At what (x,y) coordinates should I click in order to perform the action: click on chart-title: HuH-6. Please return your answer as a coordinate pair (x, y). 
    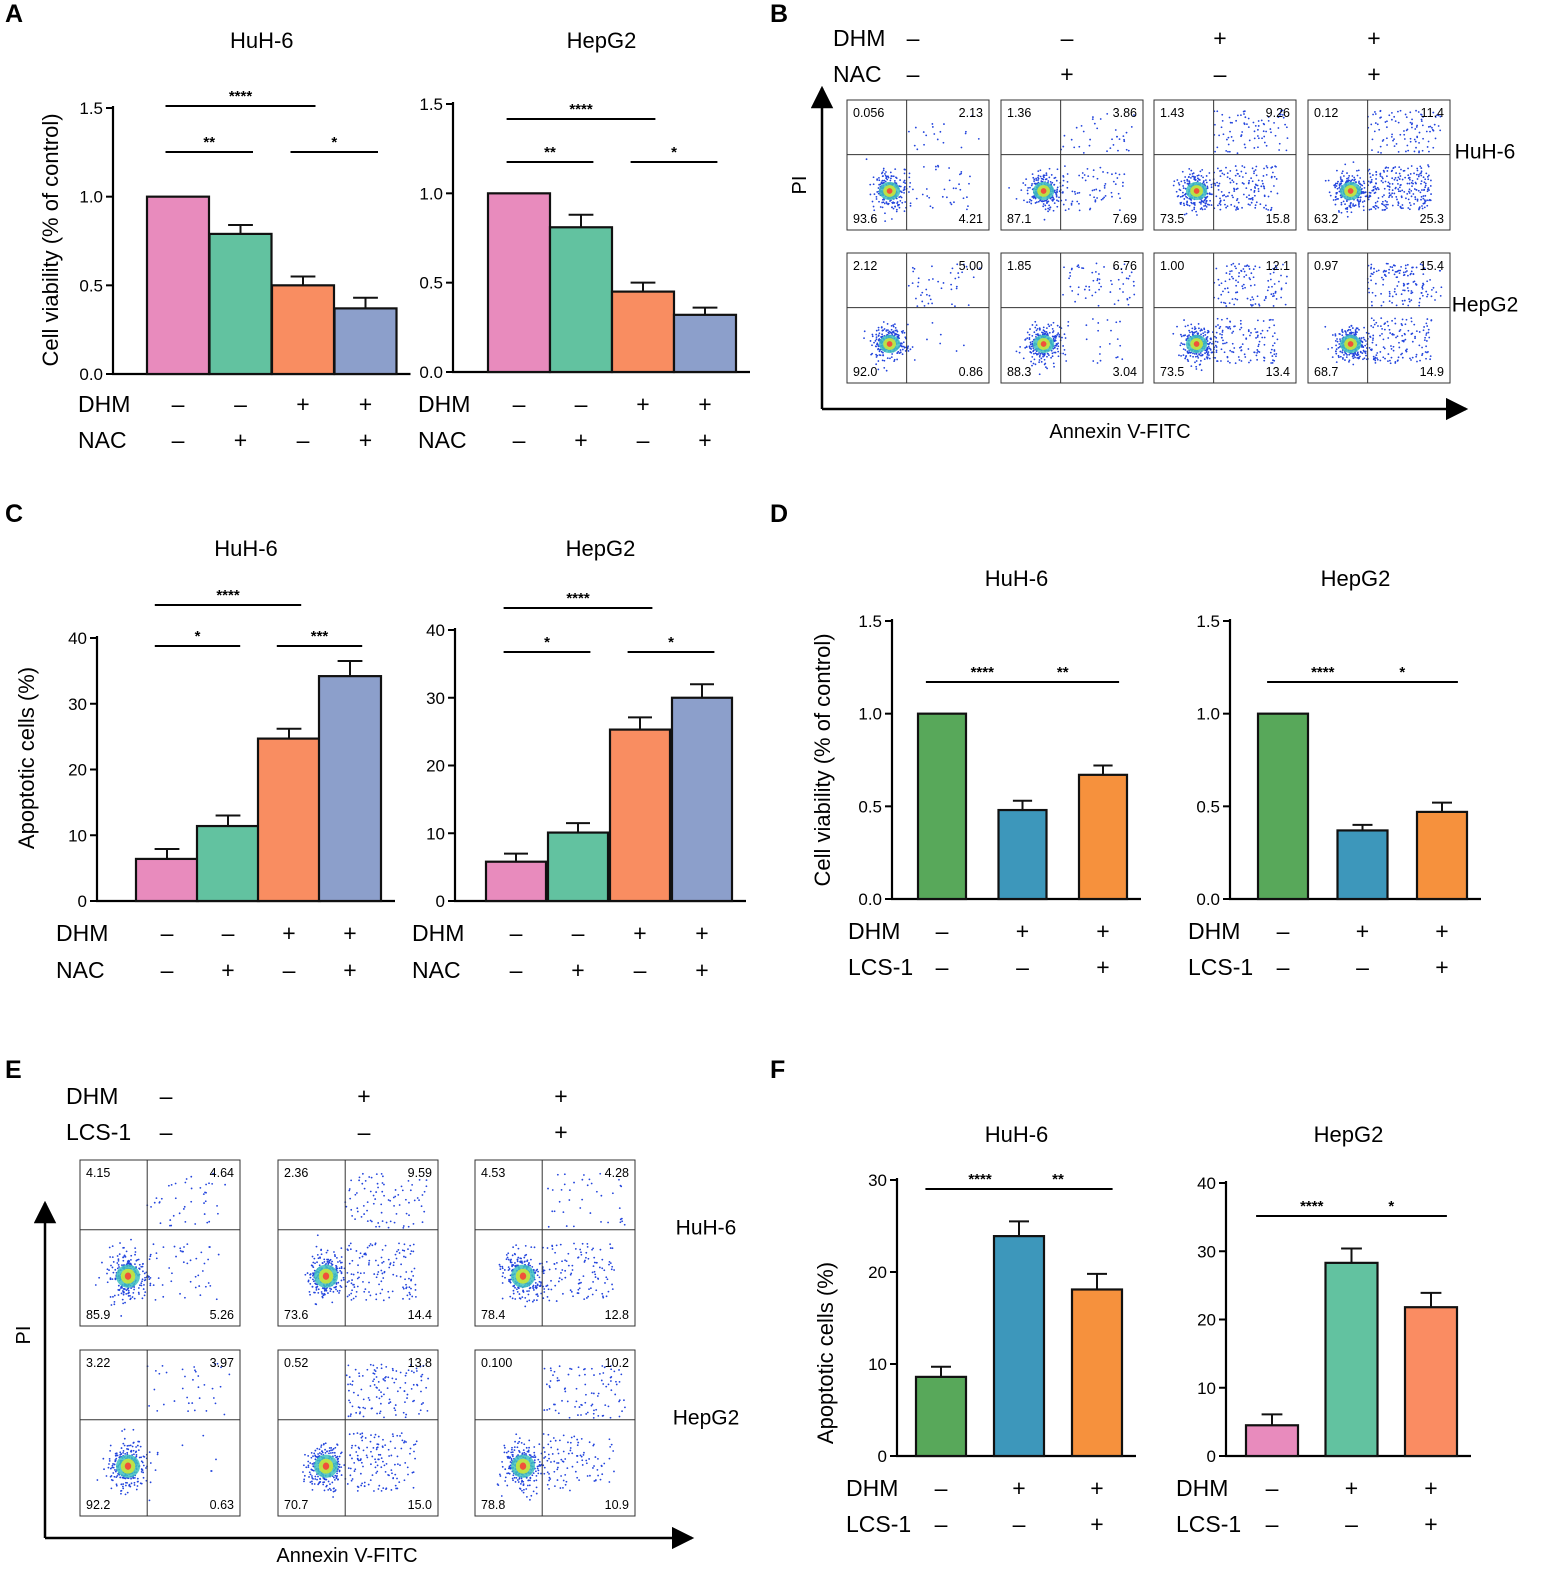
    Looking at the image, I should click on (1017, 1134).